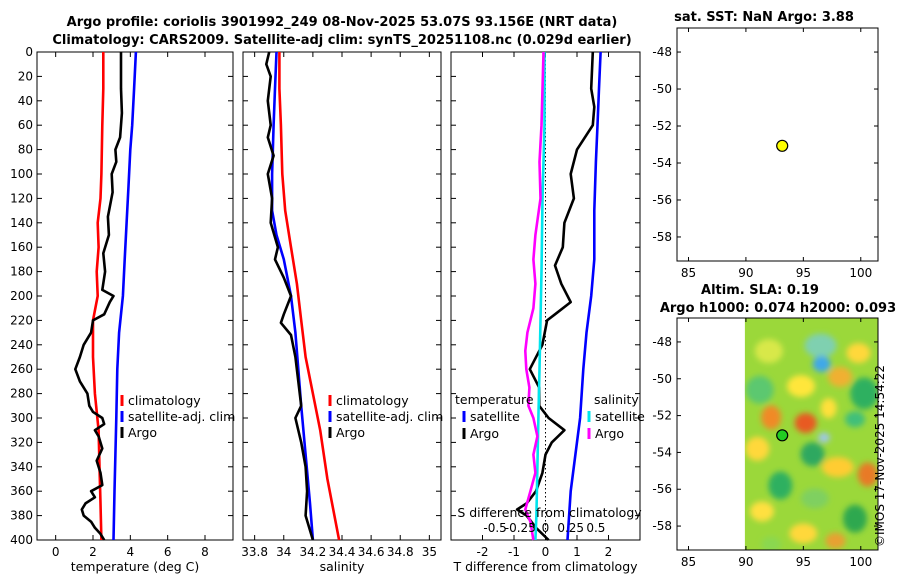  I want to click on s-tick-label: -0.5, so click(494, 528).